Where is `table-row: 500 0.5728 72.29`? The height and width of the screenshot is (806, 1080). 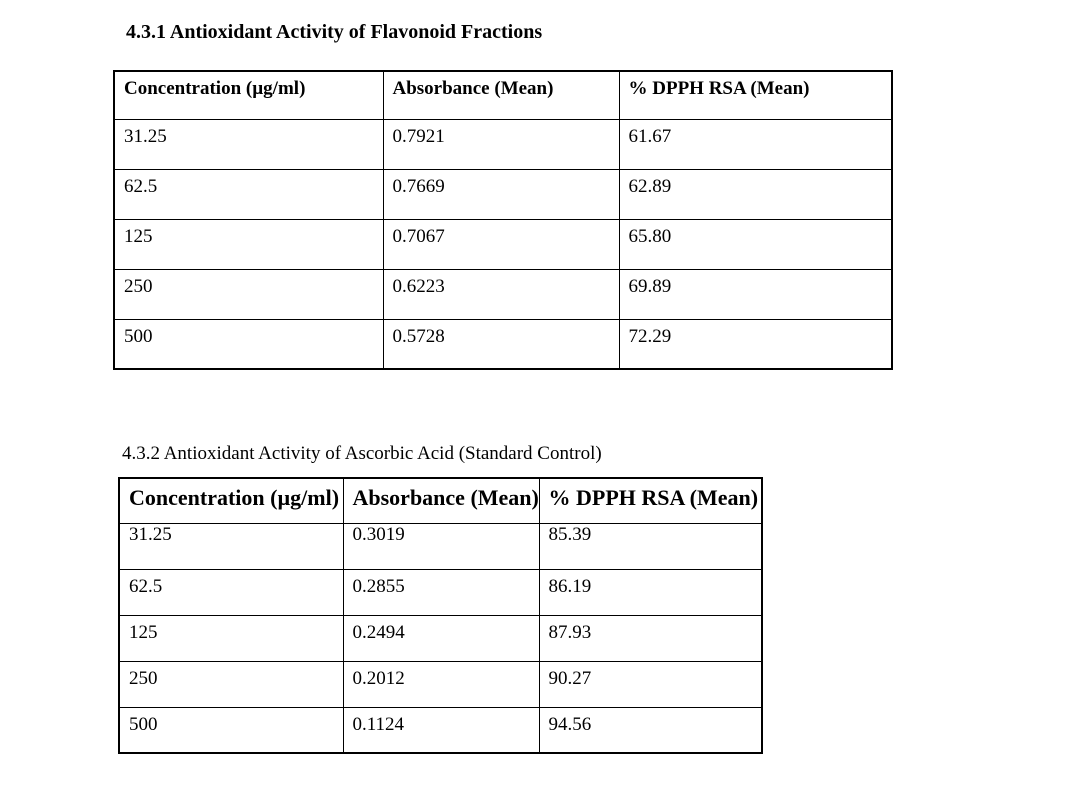 table-row: 500 0.5728 72.29 is located at coordinates (503, 344).